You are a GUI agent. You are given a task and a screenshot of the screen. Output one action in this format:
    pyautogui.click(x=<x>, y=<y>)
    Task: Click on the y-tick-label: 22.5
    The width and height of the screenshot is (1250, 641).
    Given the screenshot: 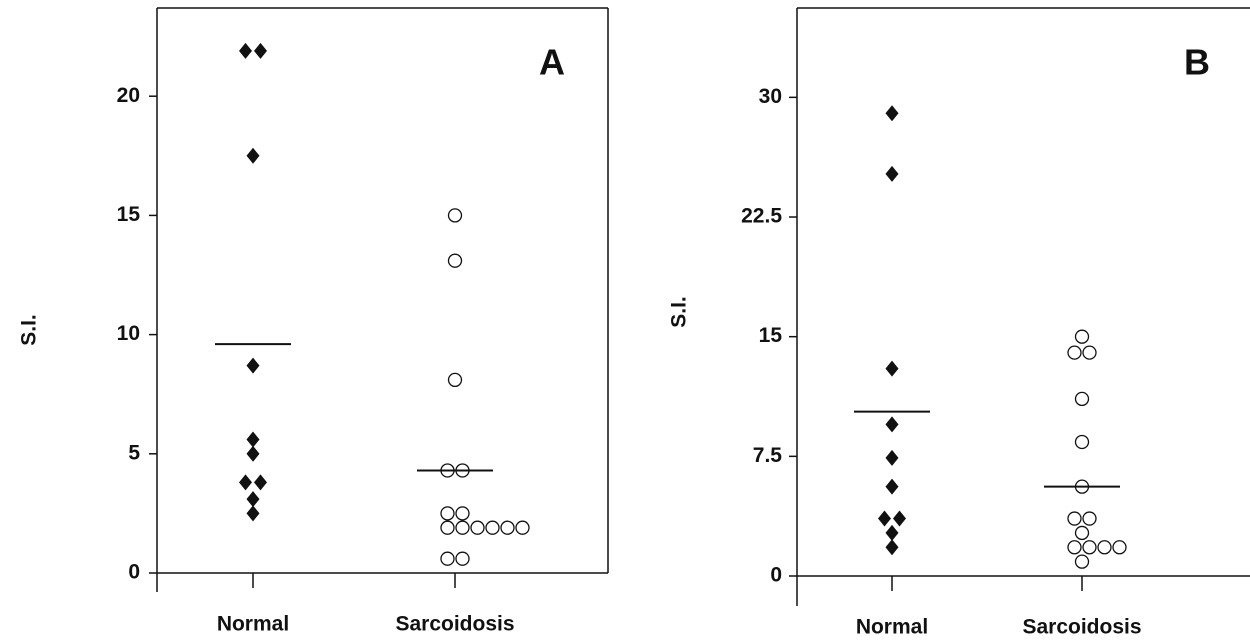 What is the action you would take?
    pyautogui.click(x=761, y=216)
    